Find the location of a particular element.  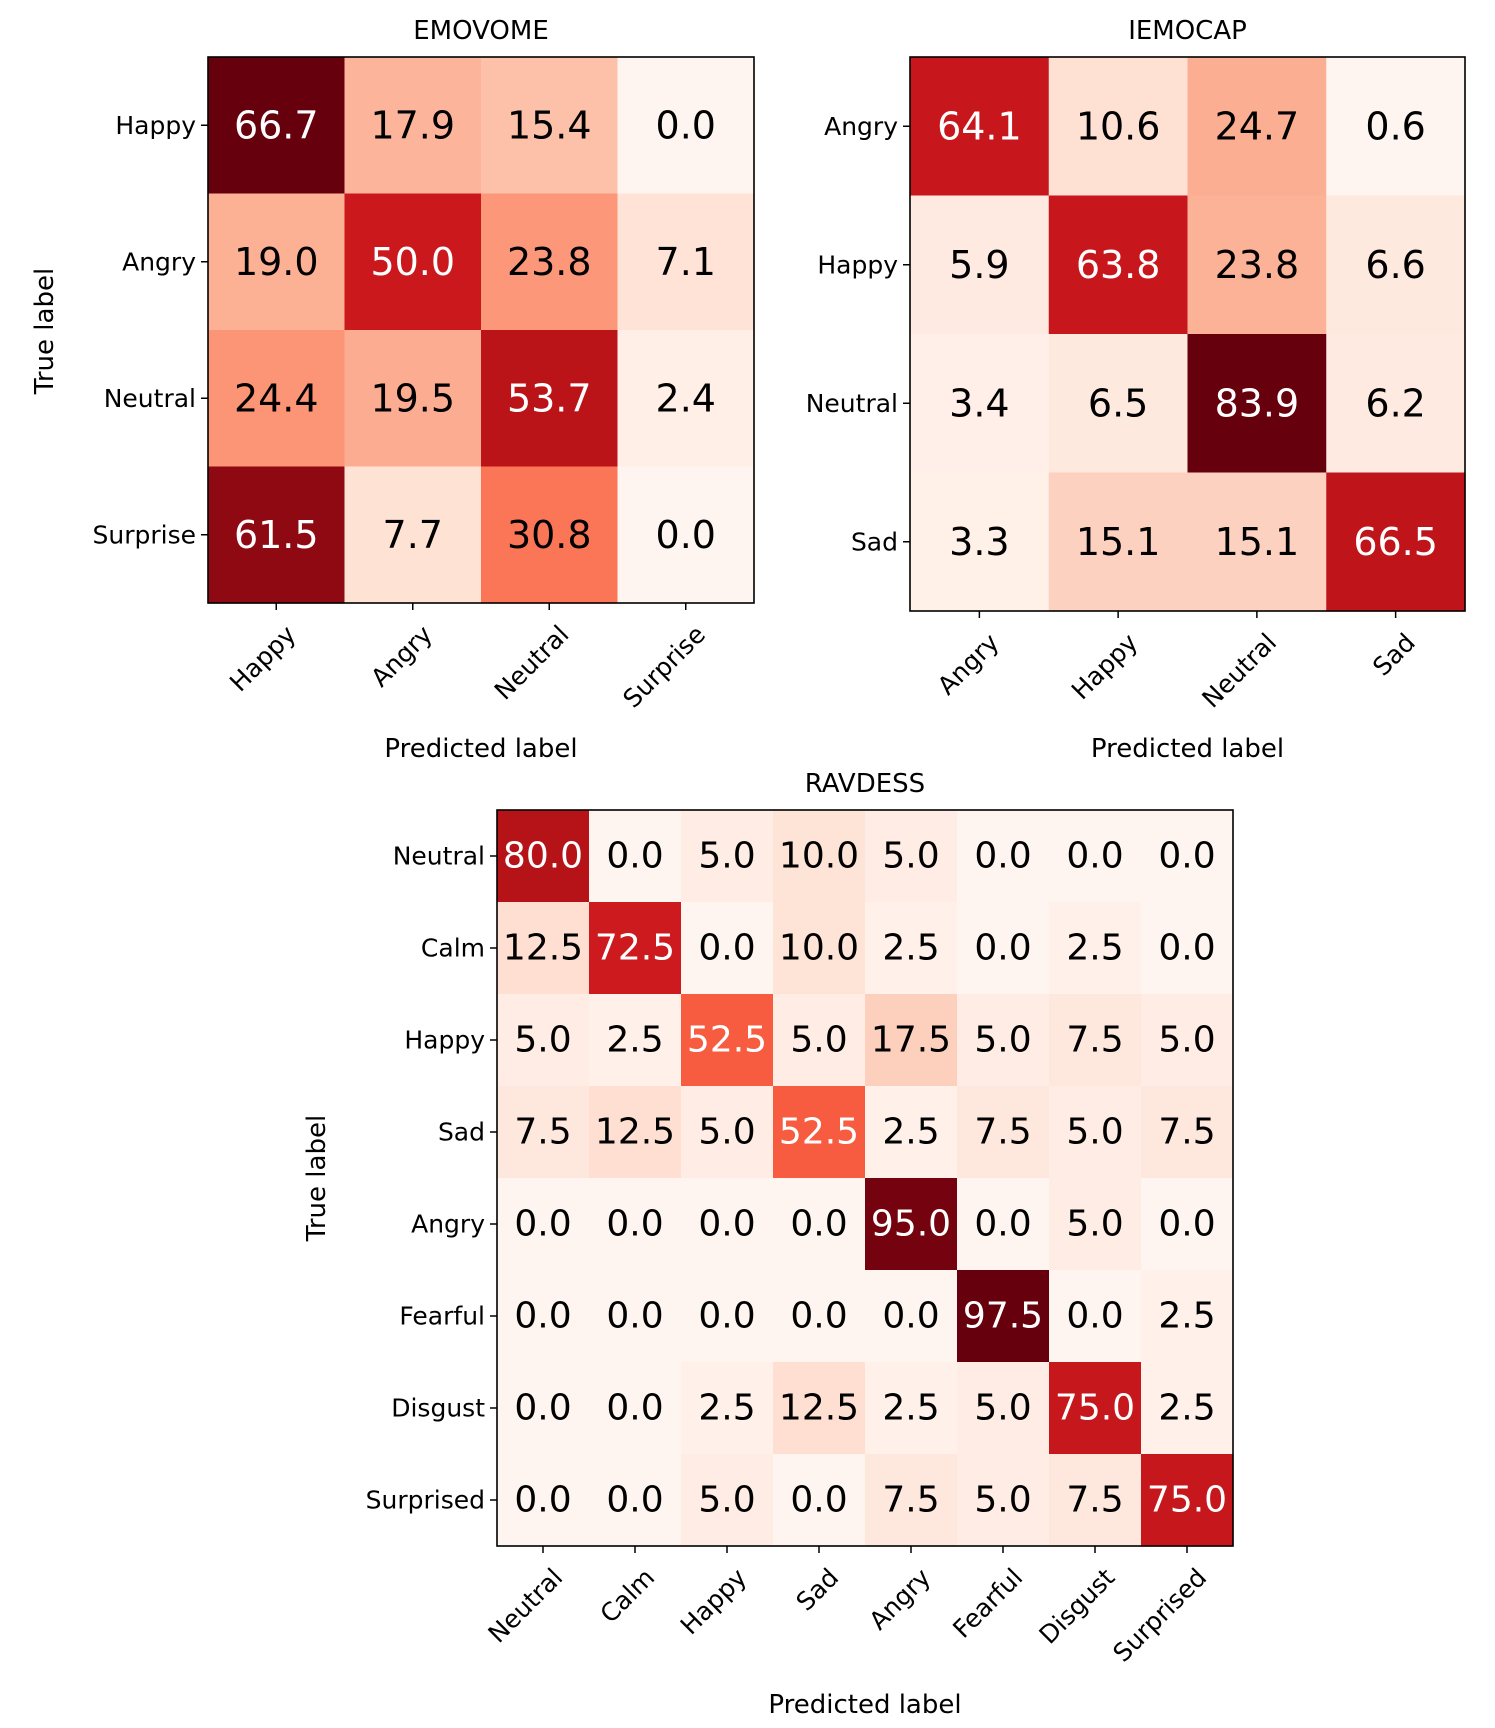

cell-disgust-fearful is located at coordinates (1003, 1408).